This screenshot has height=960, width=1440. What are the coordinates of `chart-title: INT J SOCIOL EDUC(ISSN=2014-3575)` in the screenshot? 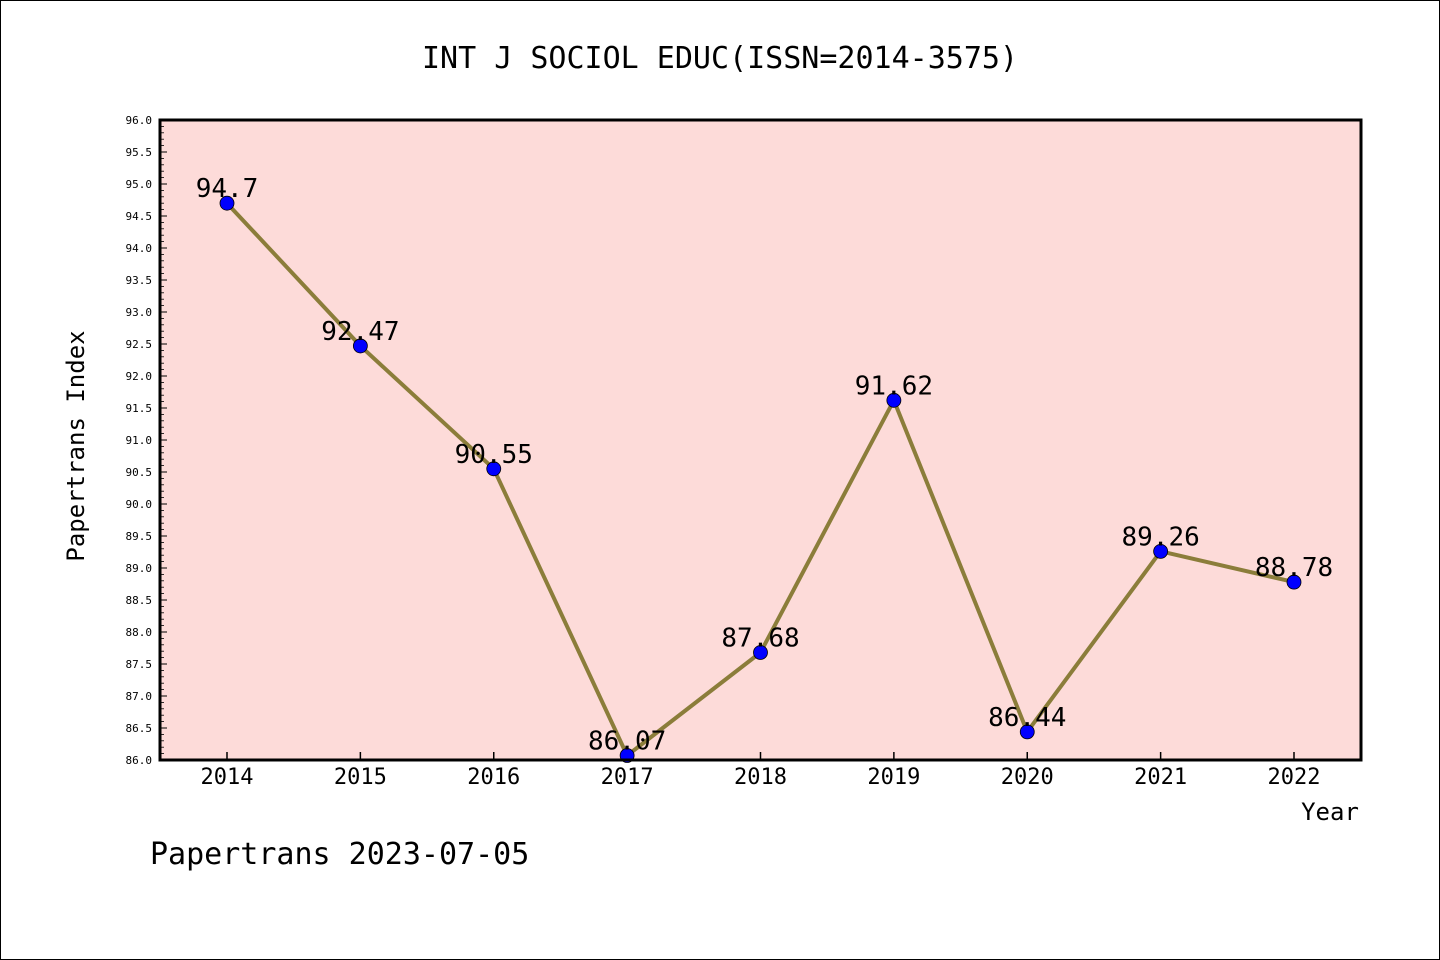 It's located at (720, 58).